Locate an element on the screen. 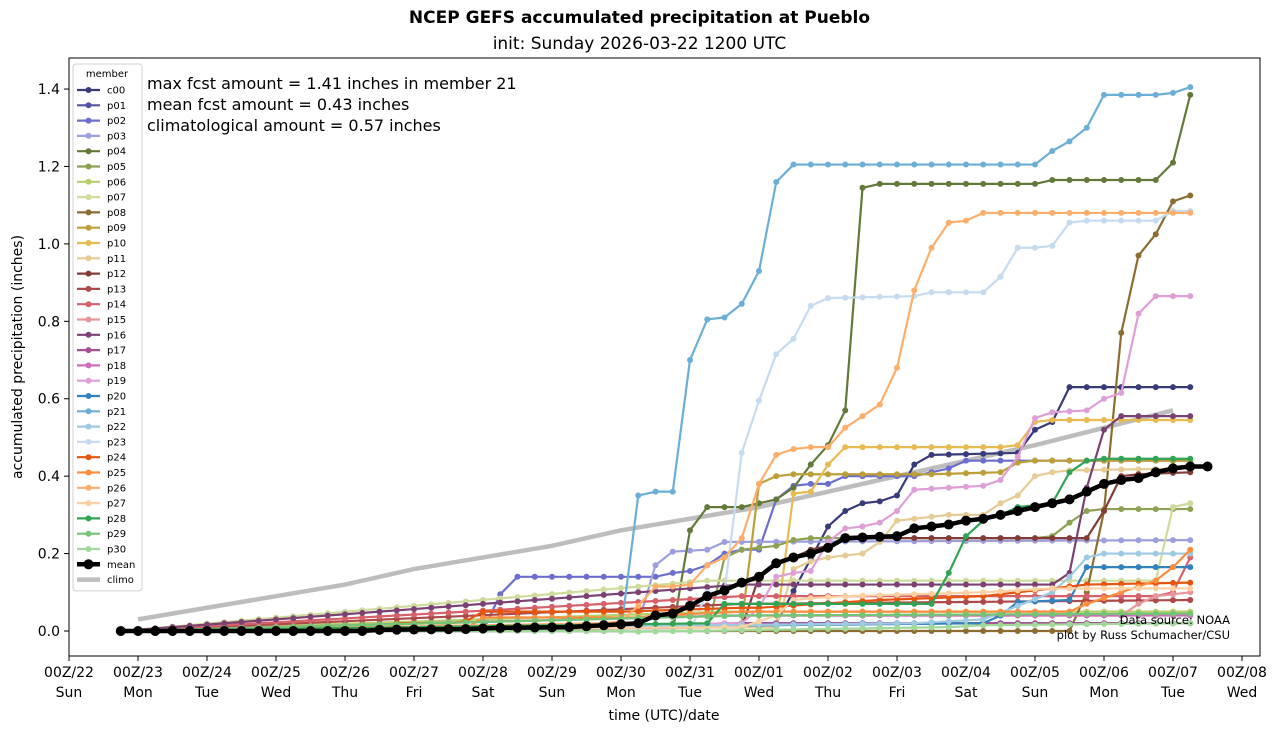 Image resolution: width=1279 pixels, height=733 pixels. legend-label: p10 is located at coordinates (116, 244).